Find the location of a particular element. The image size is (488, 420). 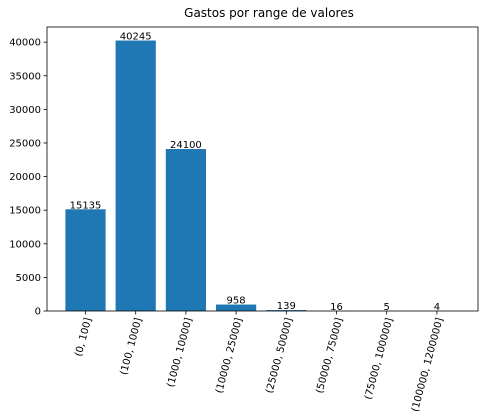

x-tick-label-6: (75000, 100000] is located at coordinates (379, 359).